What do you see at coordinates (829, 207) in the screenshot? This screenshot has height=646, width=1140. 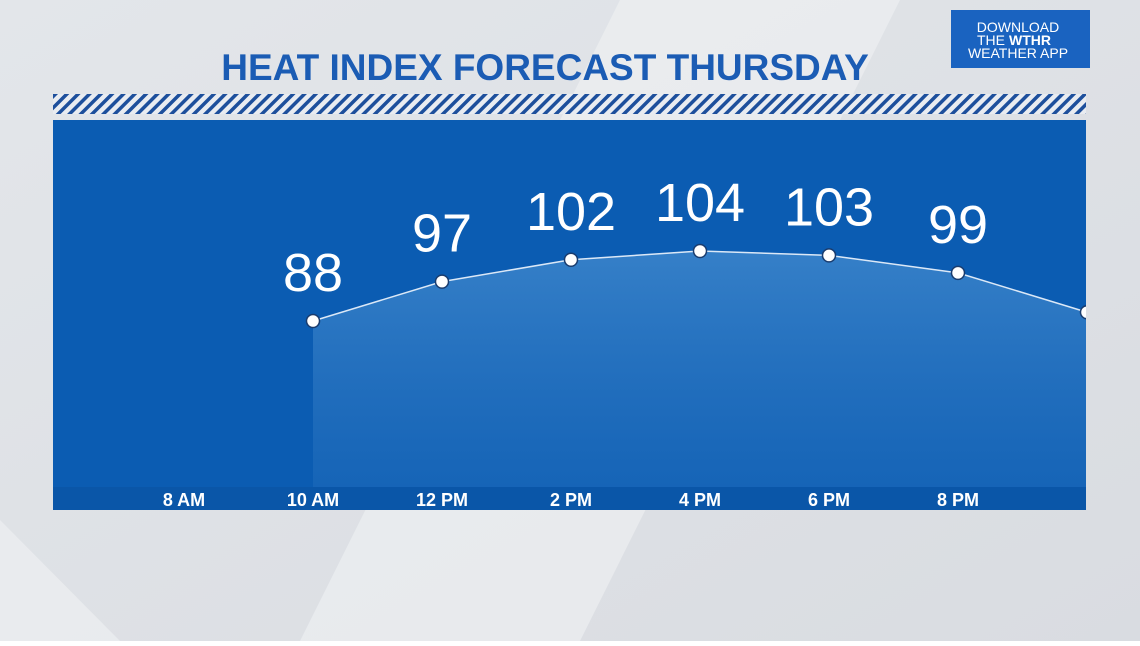 I see `value-label: 103` at bounding box center [829, 207].